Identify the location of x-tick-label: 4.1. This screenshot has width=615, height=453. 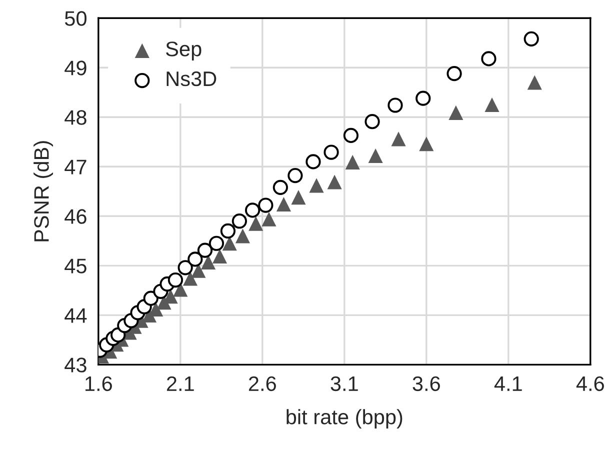
(508, 383).